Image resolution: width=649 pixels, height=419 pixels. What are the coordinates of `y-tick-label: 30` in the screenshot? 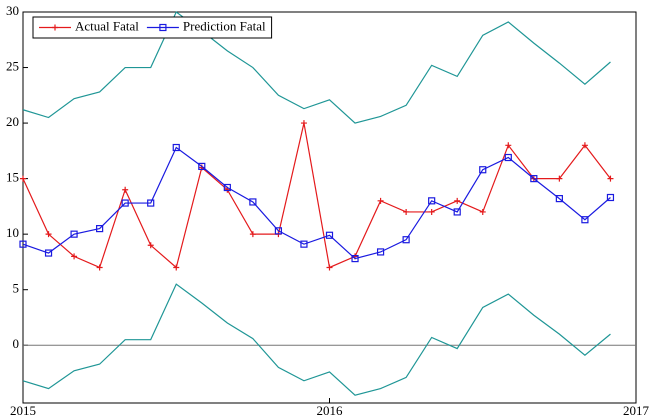 It's located at (12, 10).